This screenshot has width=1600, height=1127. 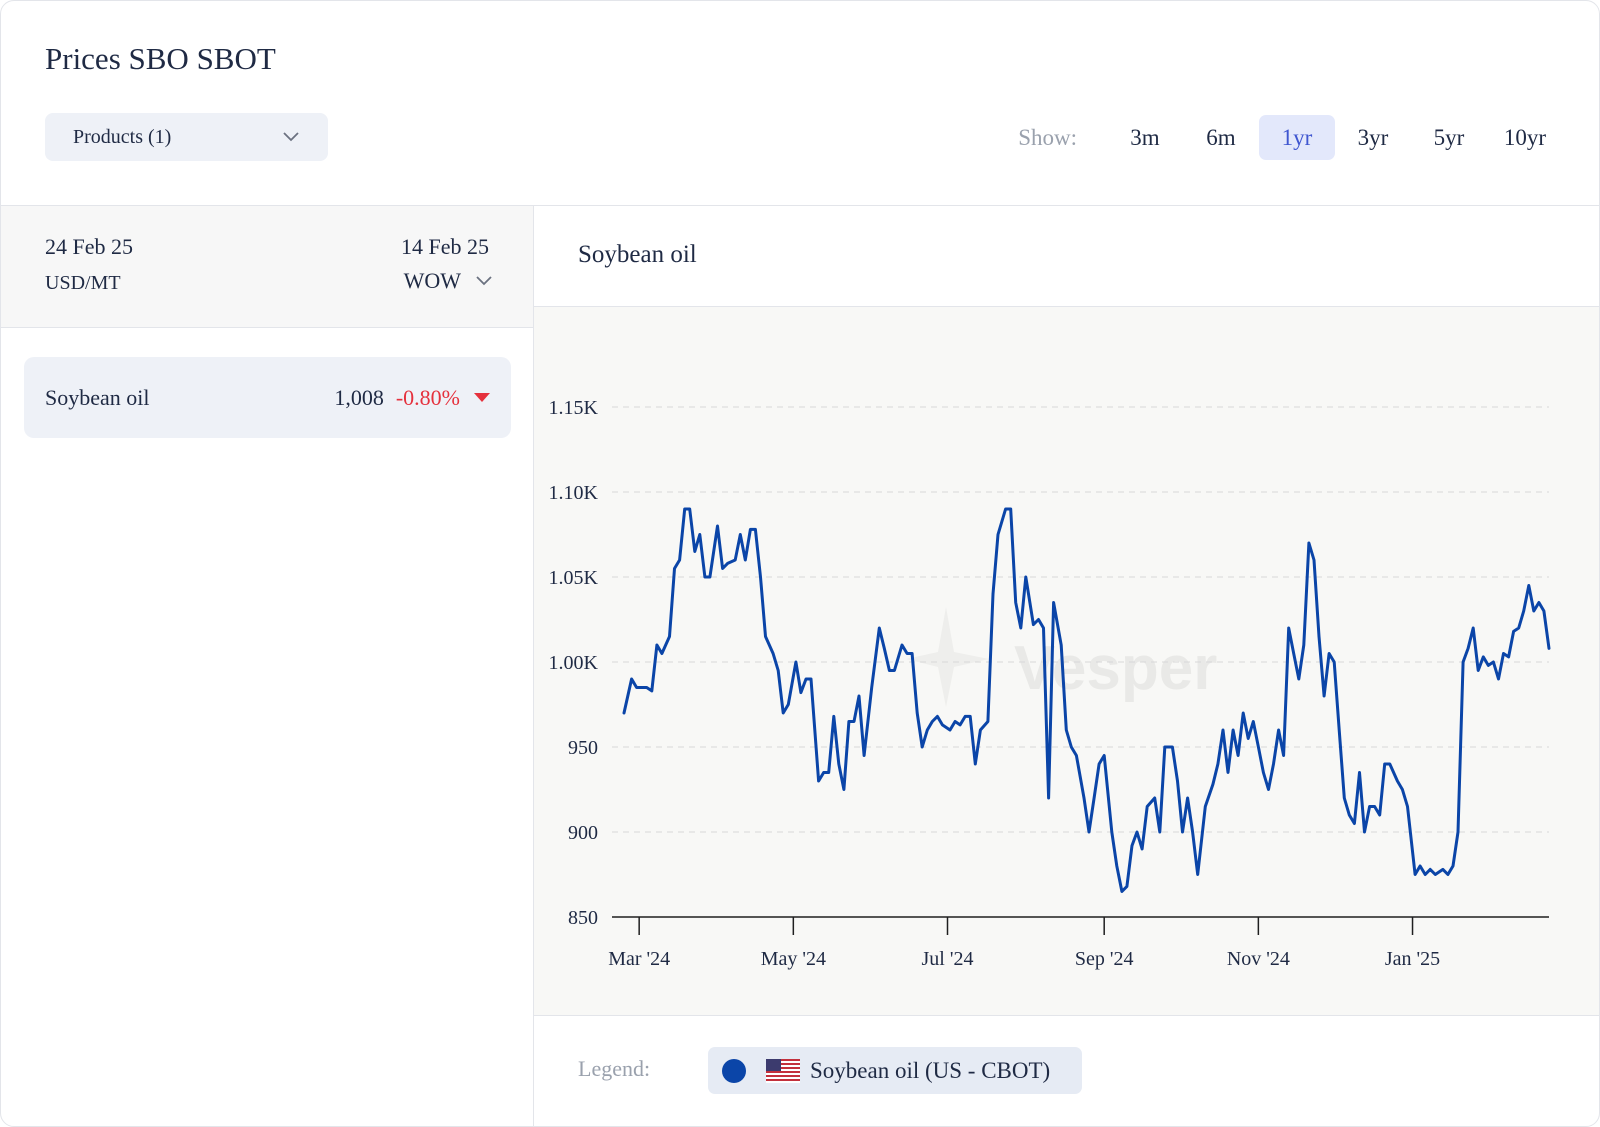 I want to click on x-tick-label: Sep '24, so click(x=1104, y=959).